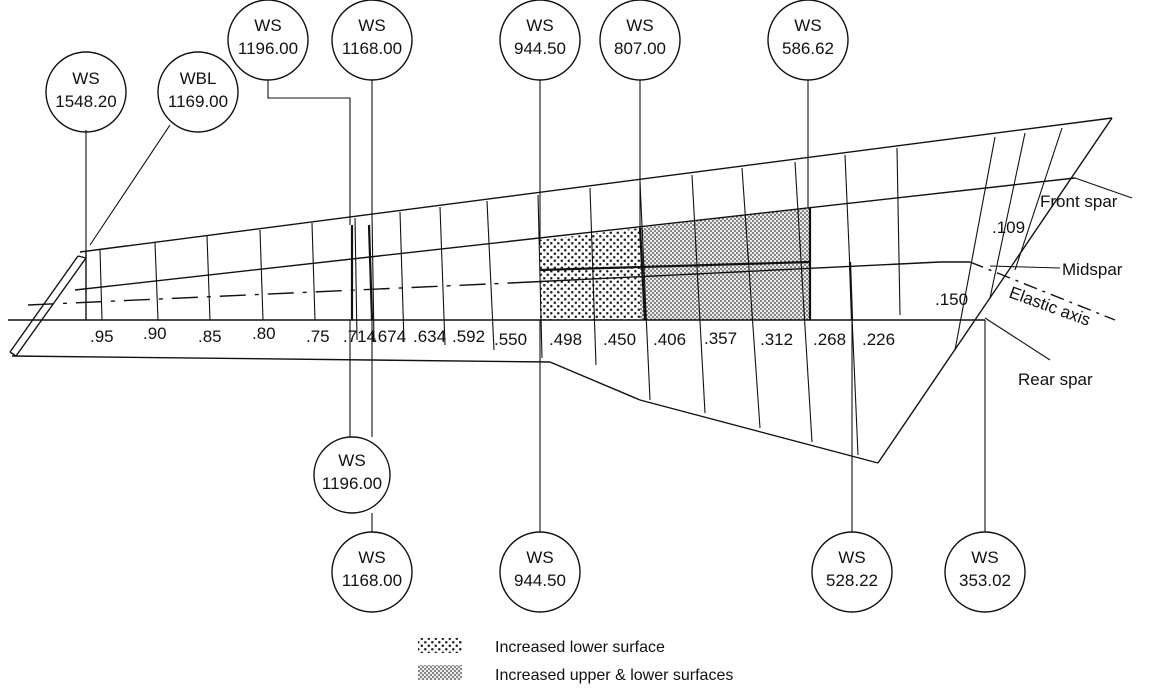 Image resolution: width=1170 pixels, height=690 pixels. Describe the element at coordinates (590, 274) in the screenshot. I see `lower-surface-region` at that location.